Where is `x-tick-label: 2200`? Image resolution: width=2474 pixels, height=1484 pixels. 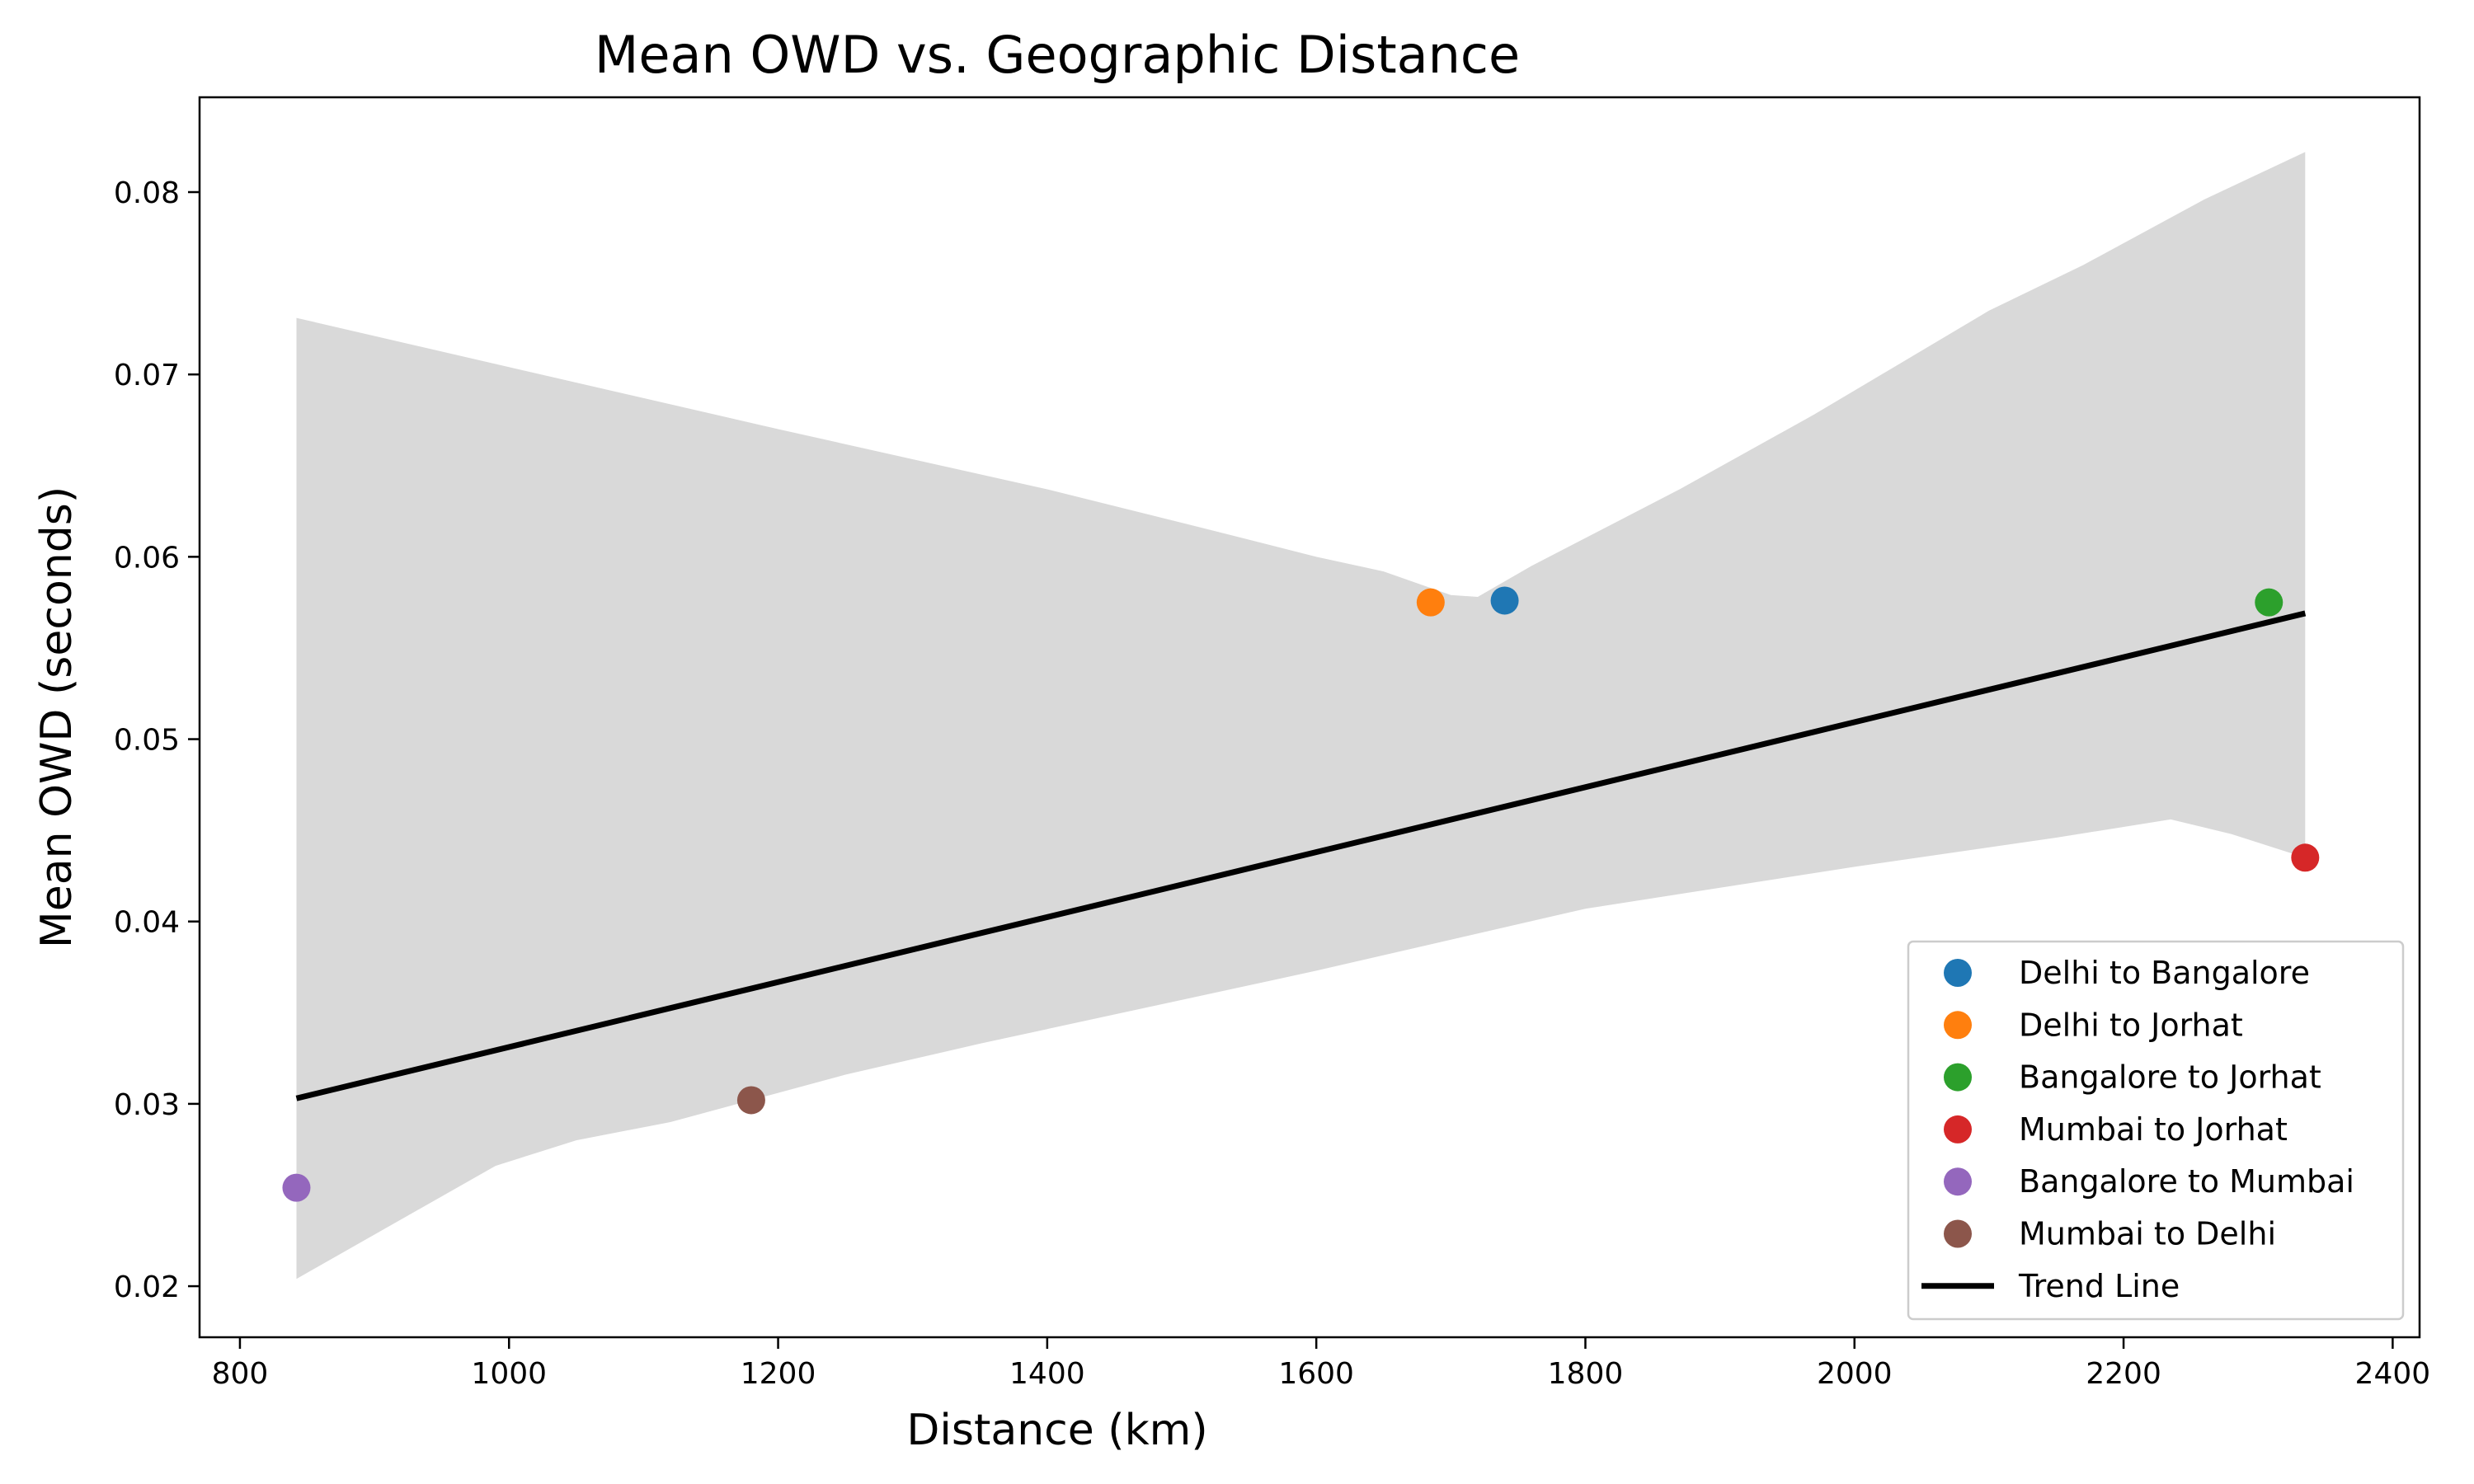
x-tick-label: 2200 is located at coordinates (2123, 1374).